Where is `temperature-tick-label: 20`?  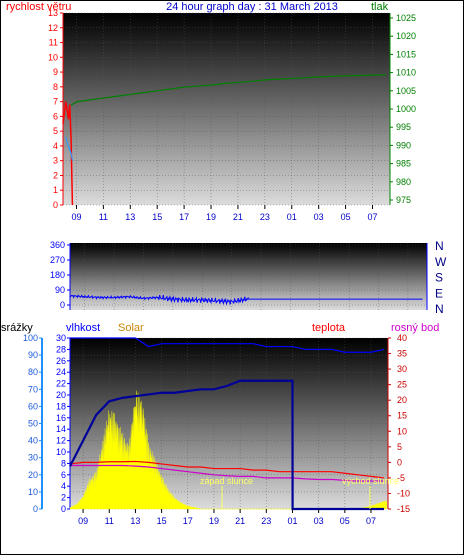 temperature-tick-label: 20 is located at coordinates (402, 400).